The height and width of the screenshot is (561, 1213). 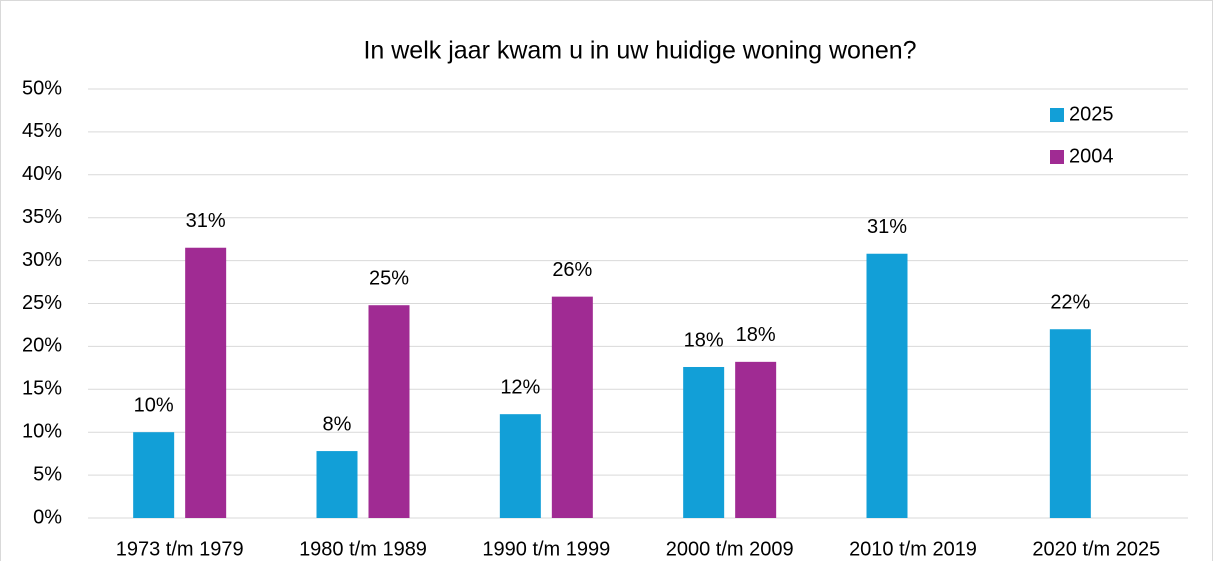 What do you see at coordinates (42, 303) in the screenshot?
I see `y-tick-label: 25%` at bounding box center [42, 303].